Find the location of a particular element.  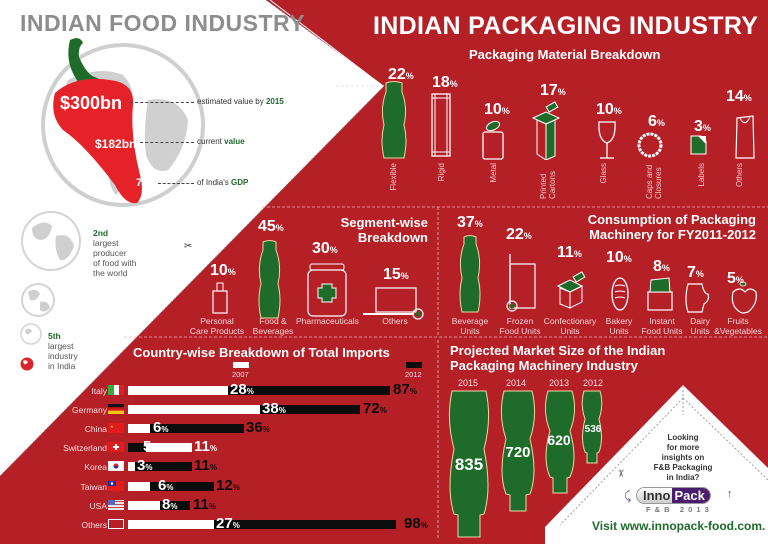

segment-pct-personal: 10% is located at coordinates (223, 270).